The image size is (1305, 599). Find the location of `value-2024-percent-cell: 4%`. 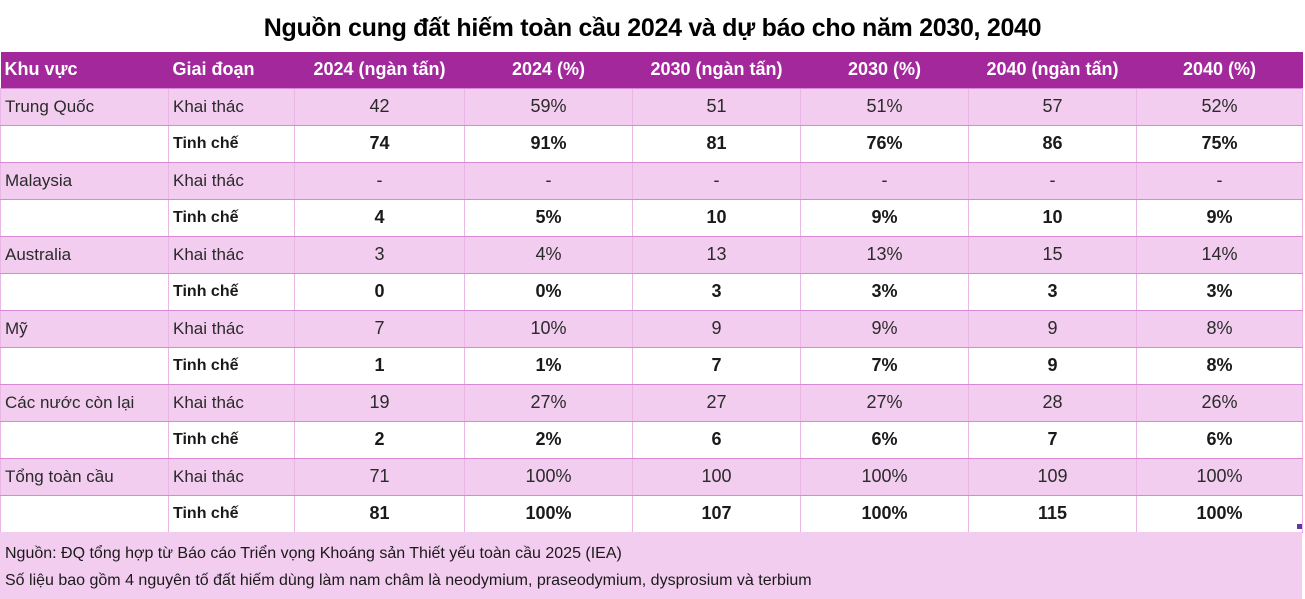

value-2024-percent-cell: 4% is located at coordinates (548, 254).